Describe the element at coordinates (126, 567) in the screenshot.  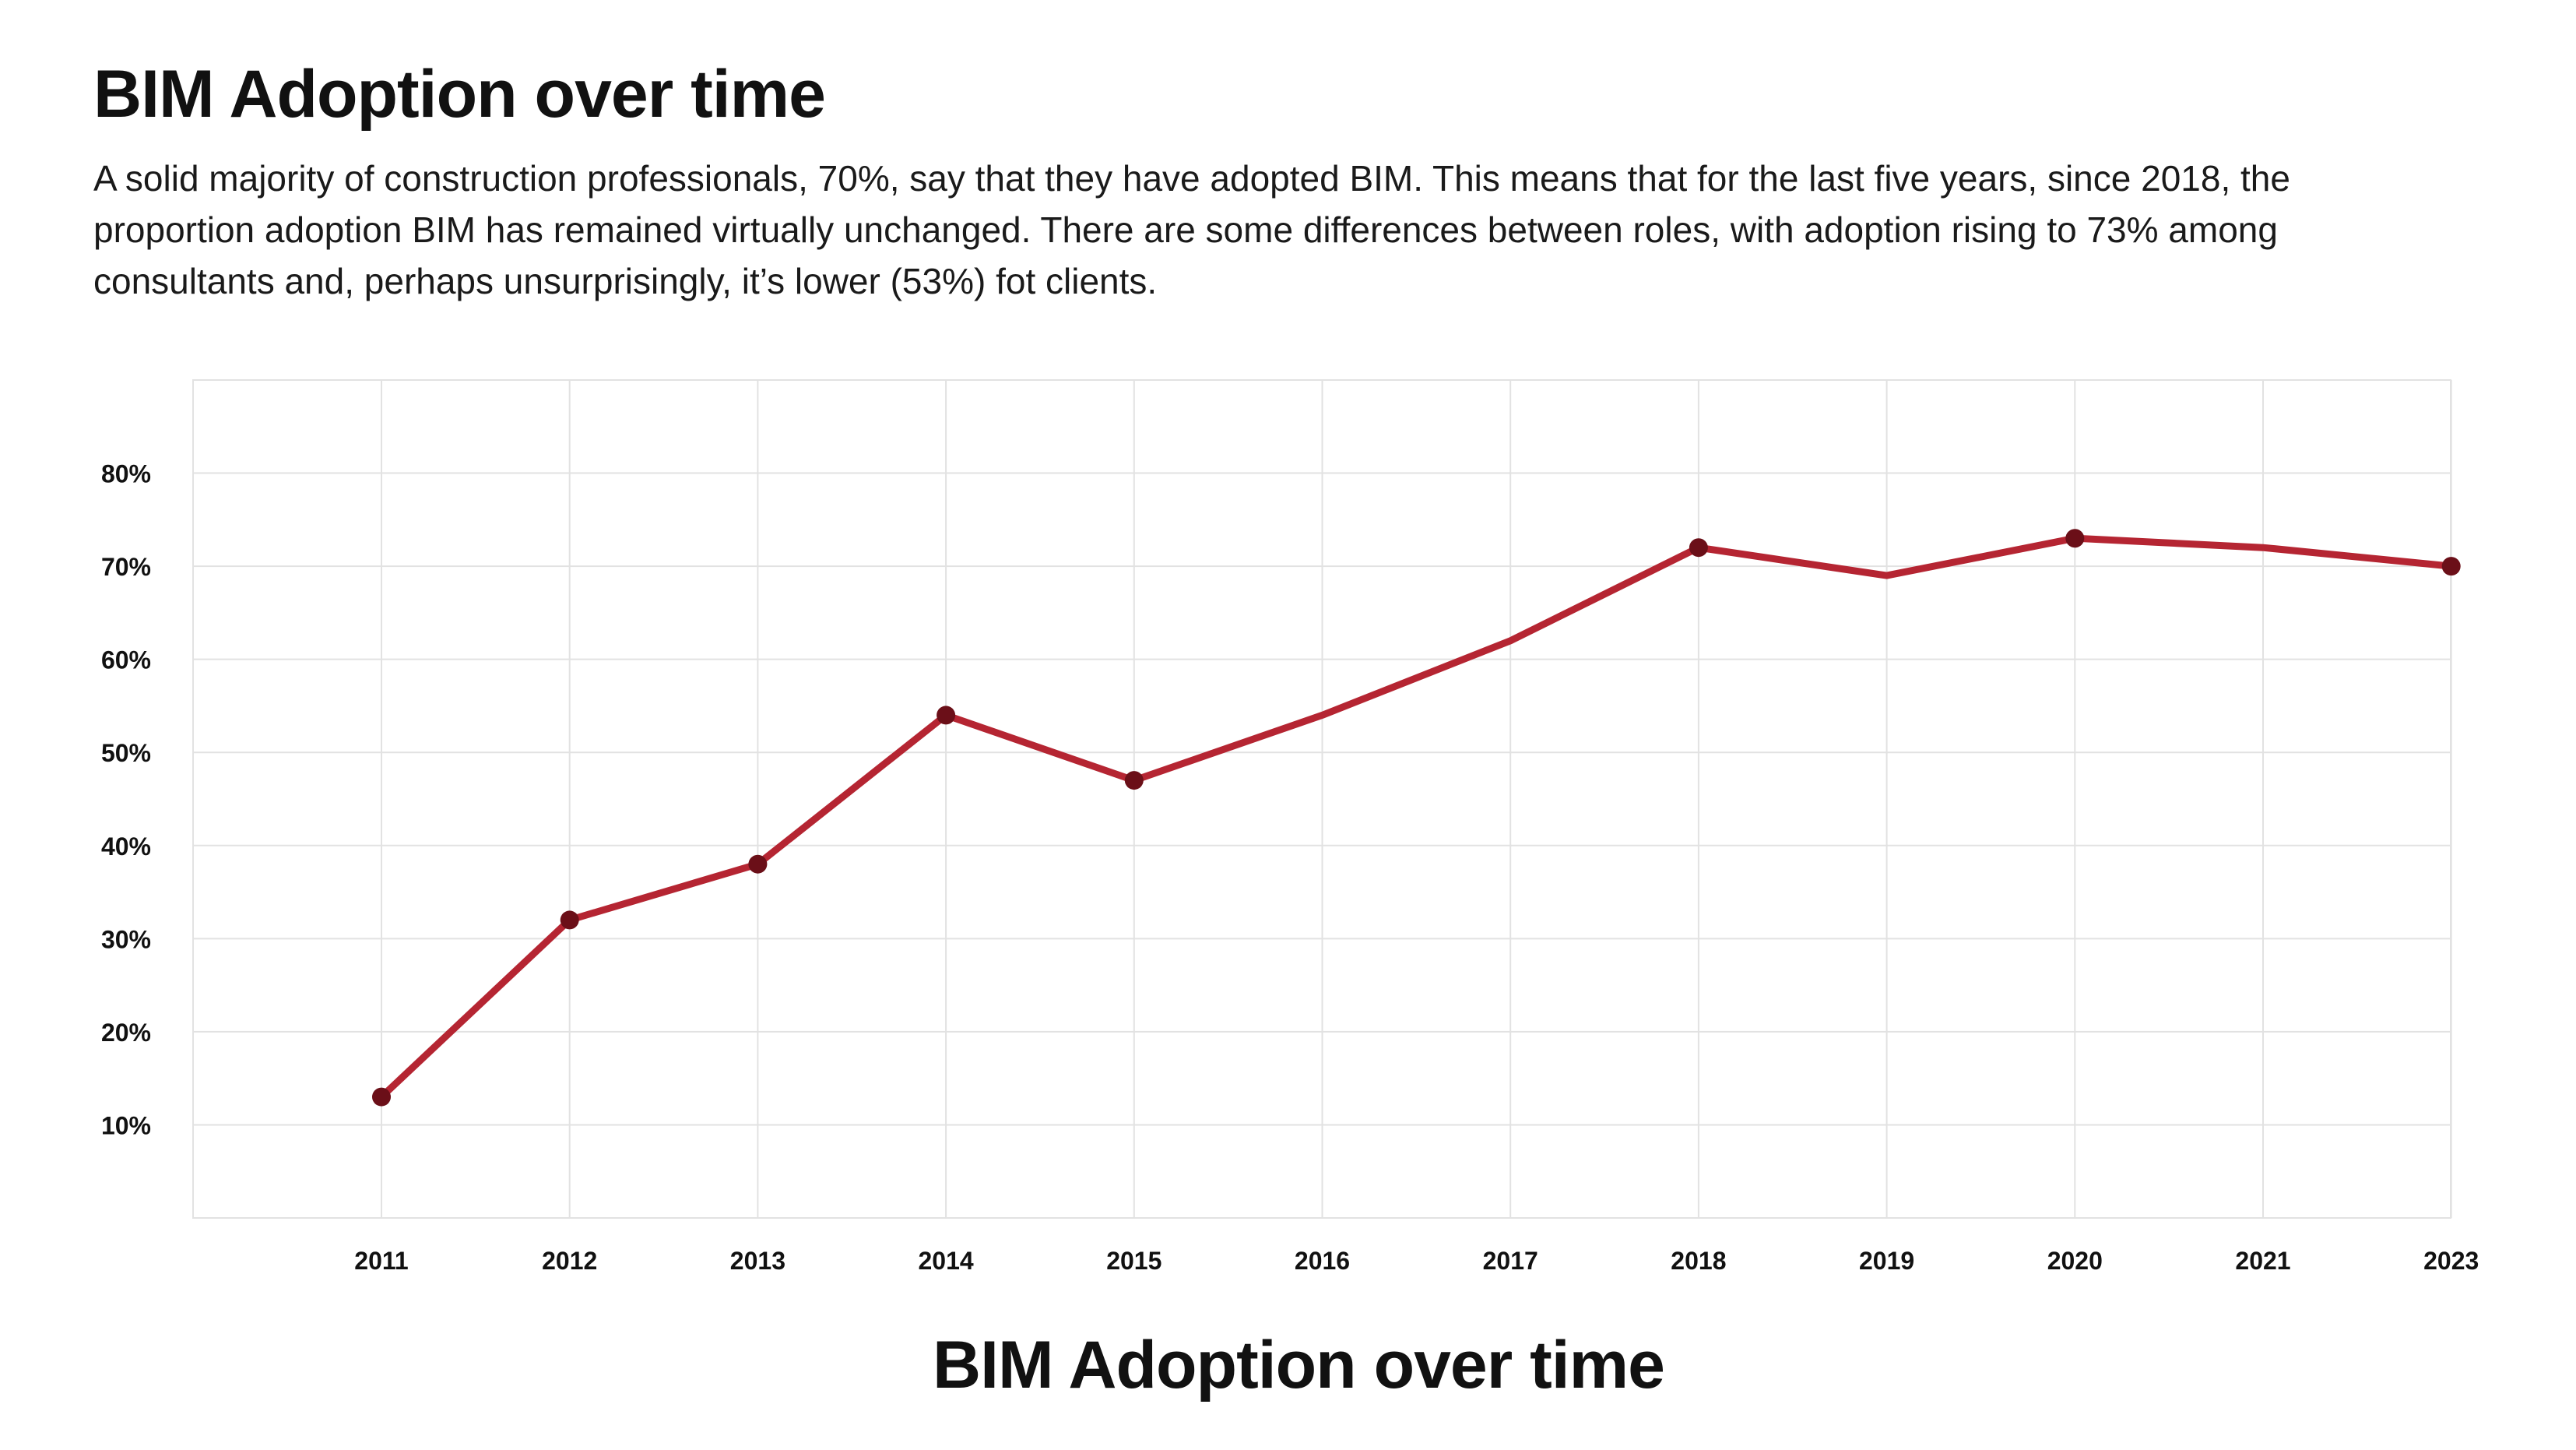
I see `y-tick-label: 70%` at that location.